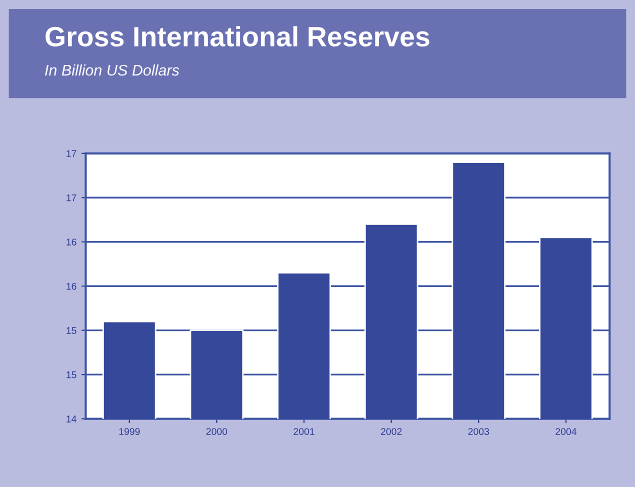 This screenshot has width=635, height=487. Describe the element at coordinates (238, 36) in the screenshot. I see `chart-title: Gross International Reserves` at that location.